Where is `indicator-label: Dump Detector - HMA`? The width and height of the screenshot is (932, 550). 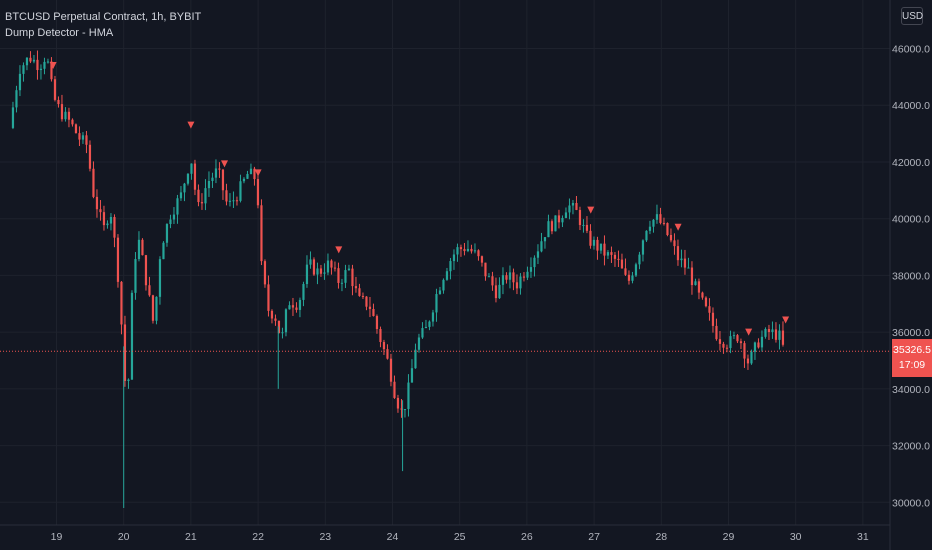 indicator-label: Dump Detector - HMA is located at coordinates (59, 33).